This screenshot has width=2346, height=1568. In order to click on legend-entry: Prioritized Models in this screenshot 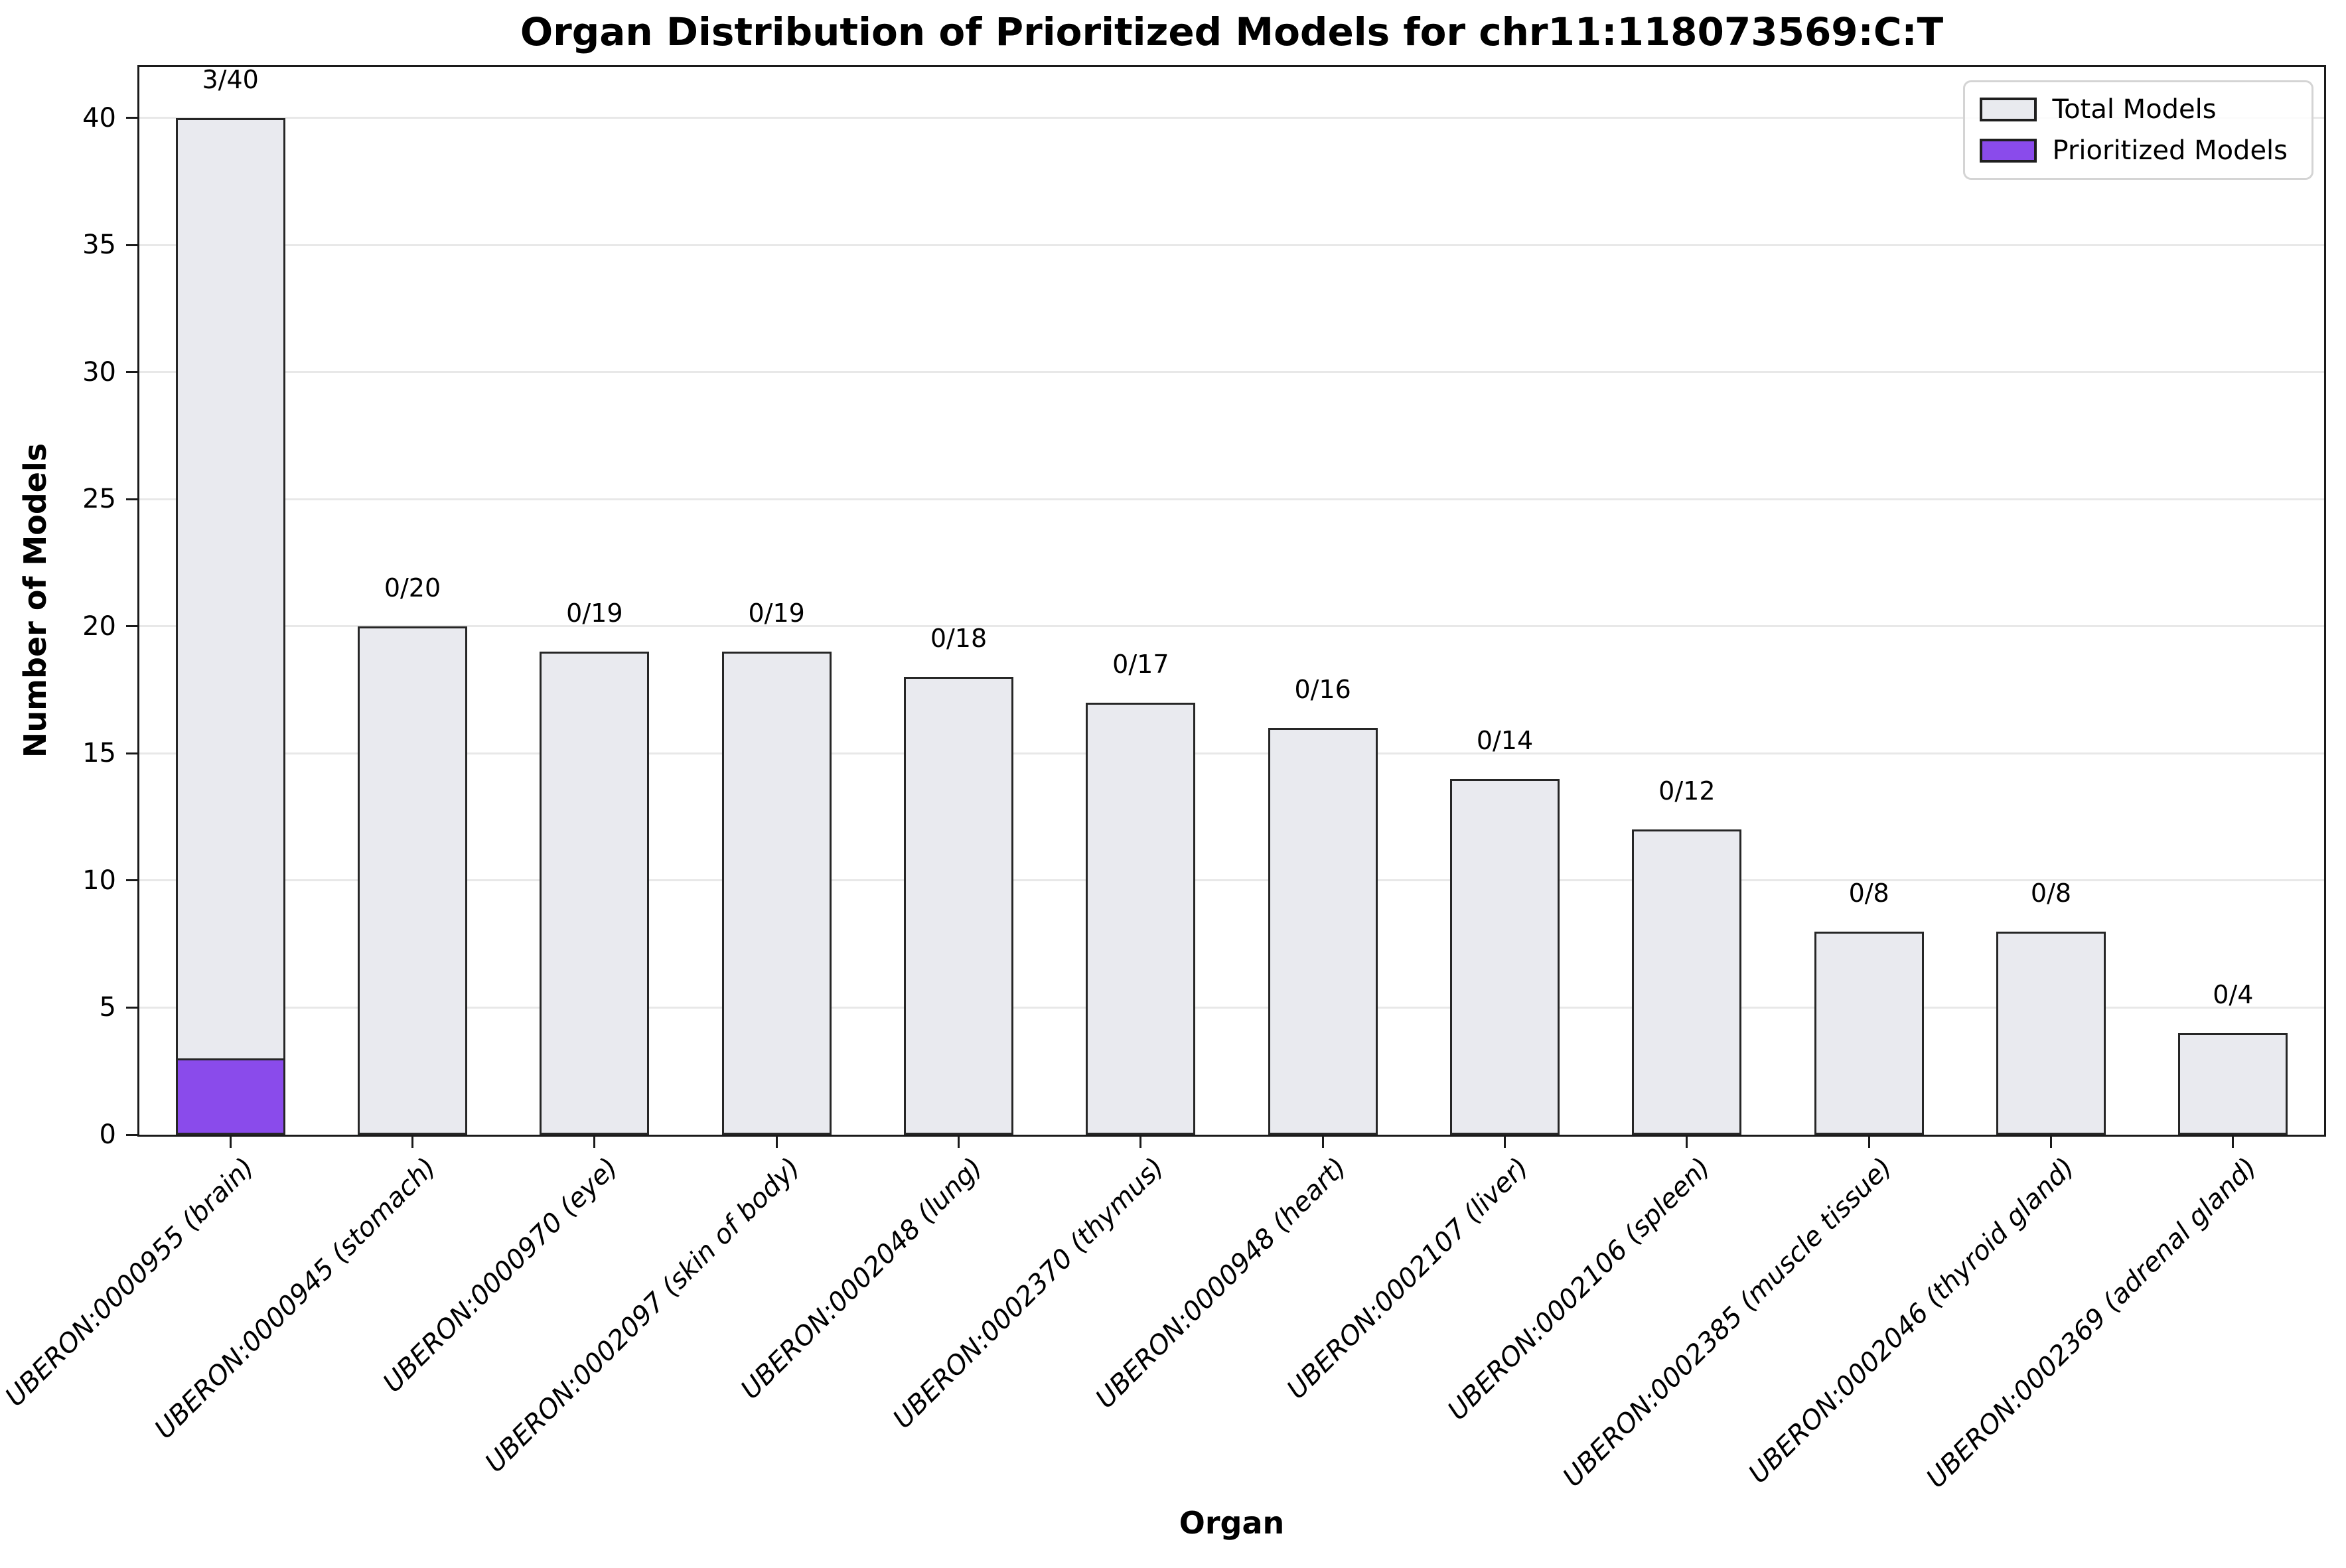, I will do `click(2136, 150)`.